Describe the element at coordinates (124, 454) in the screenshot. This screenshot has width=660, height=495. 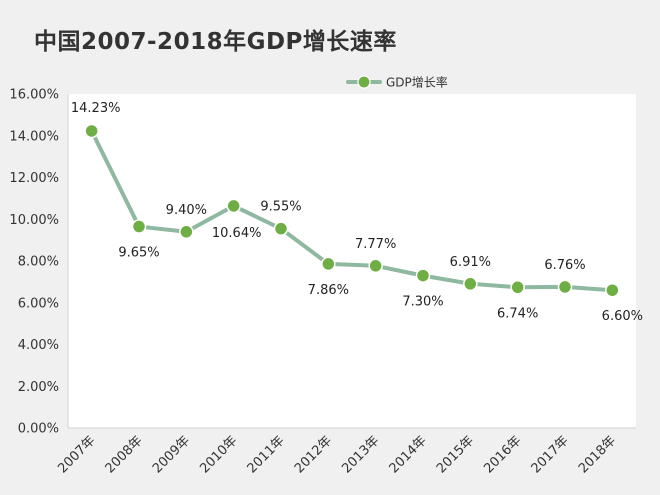
I see `x-tick-label: 2008年` at that location.